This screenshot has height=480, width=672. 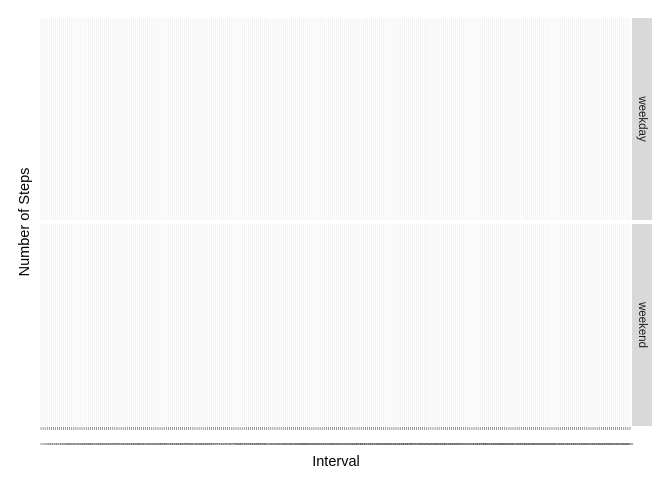 I want to click on x-tick-label: 630, so click(x=201, y=444).